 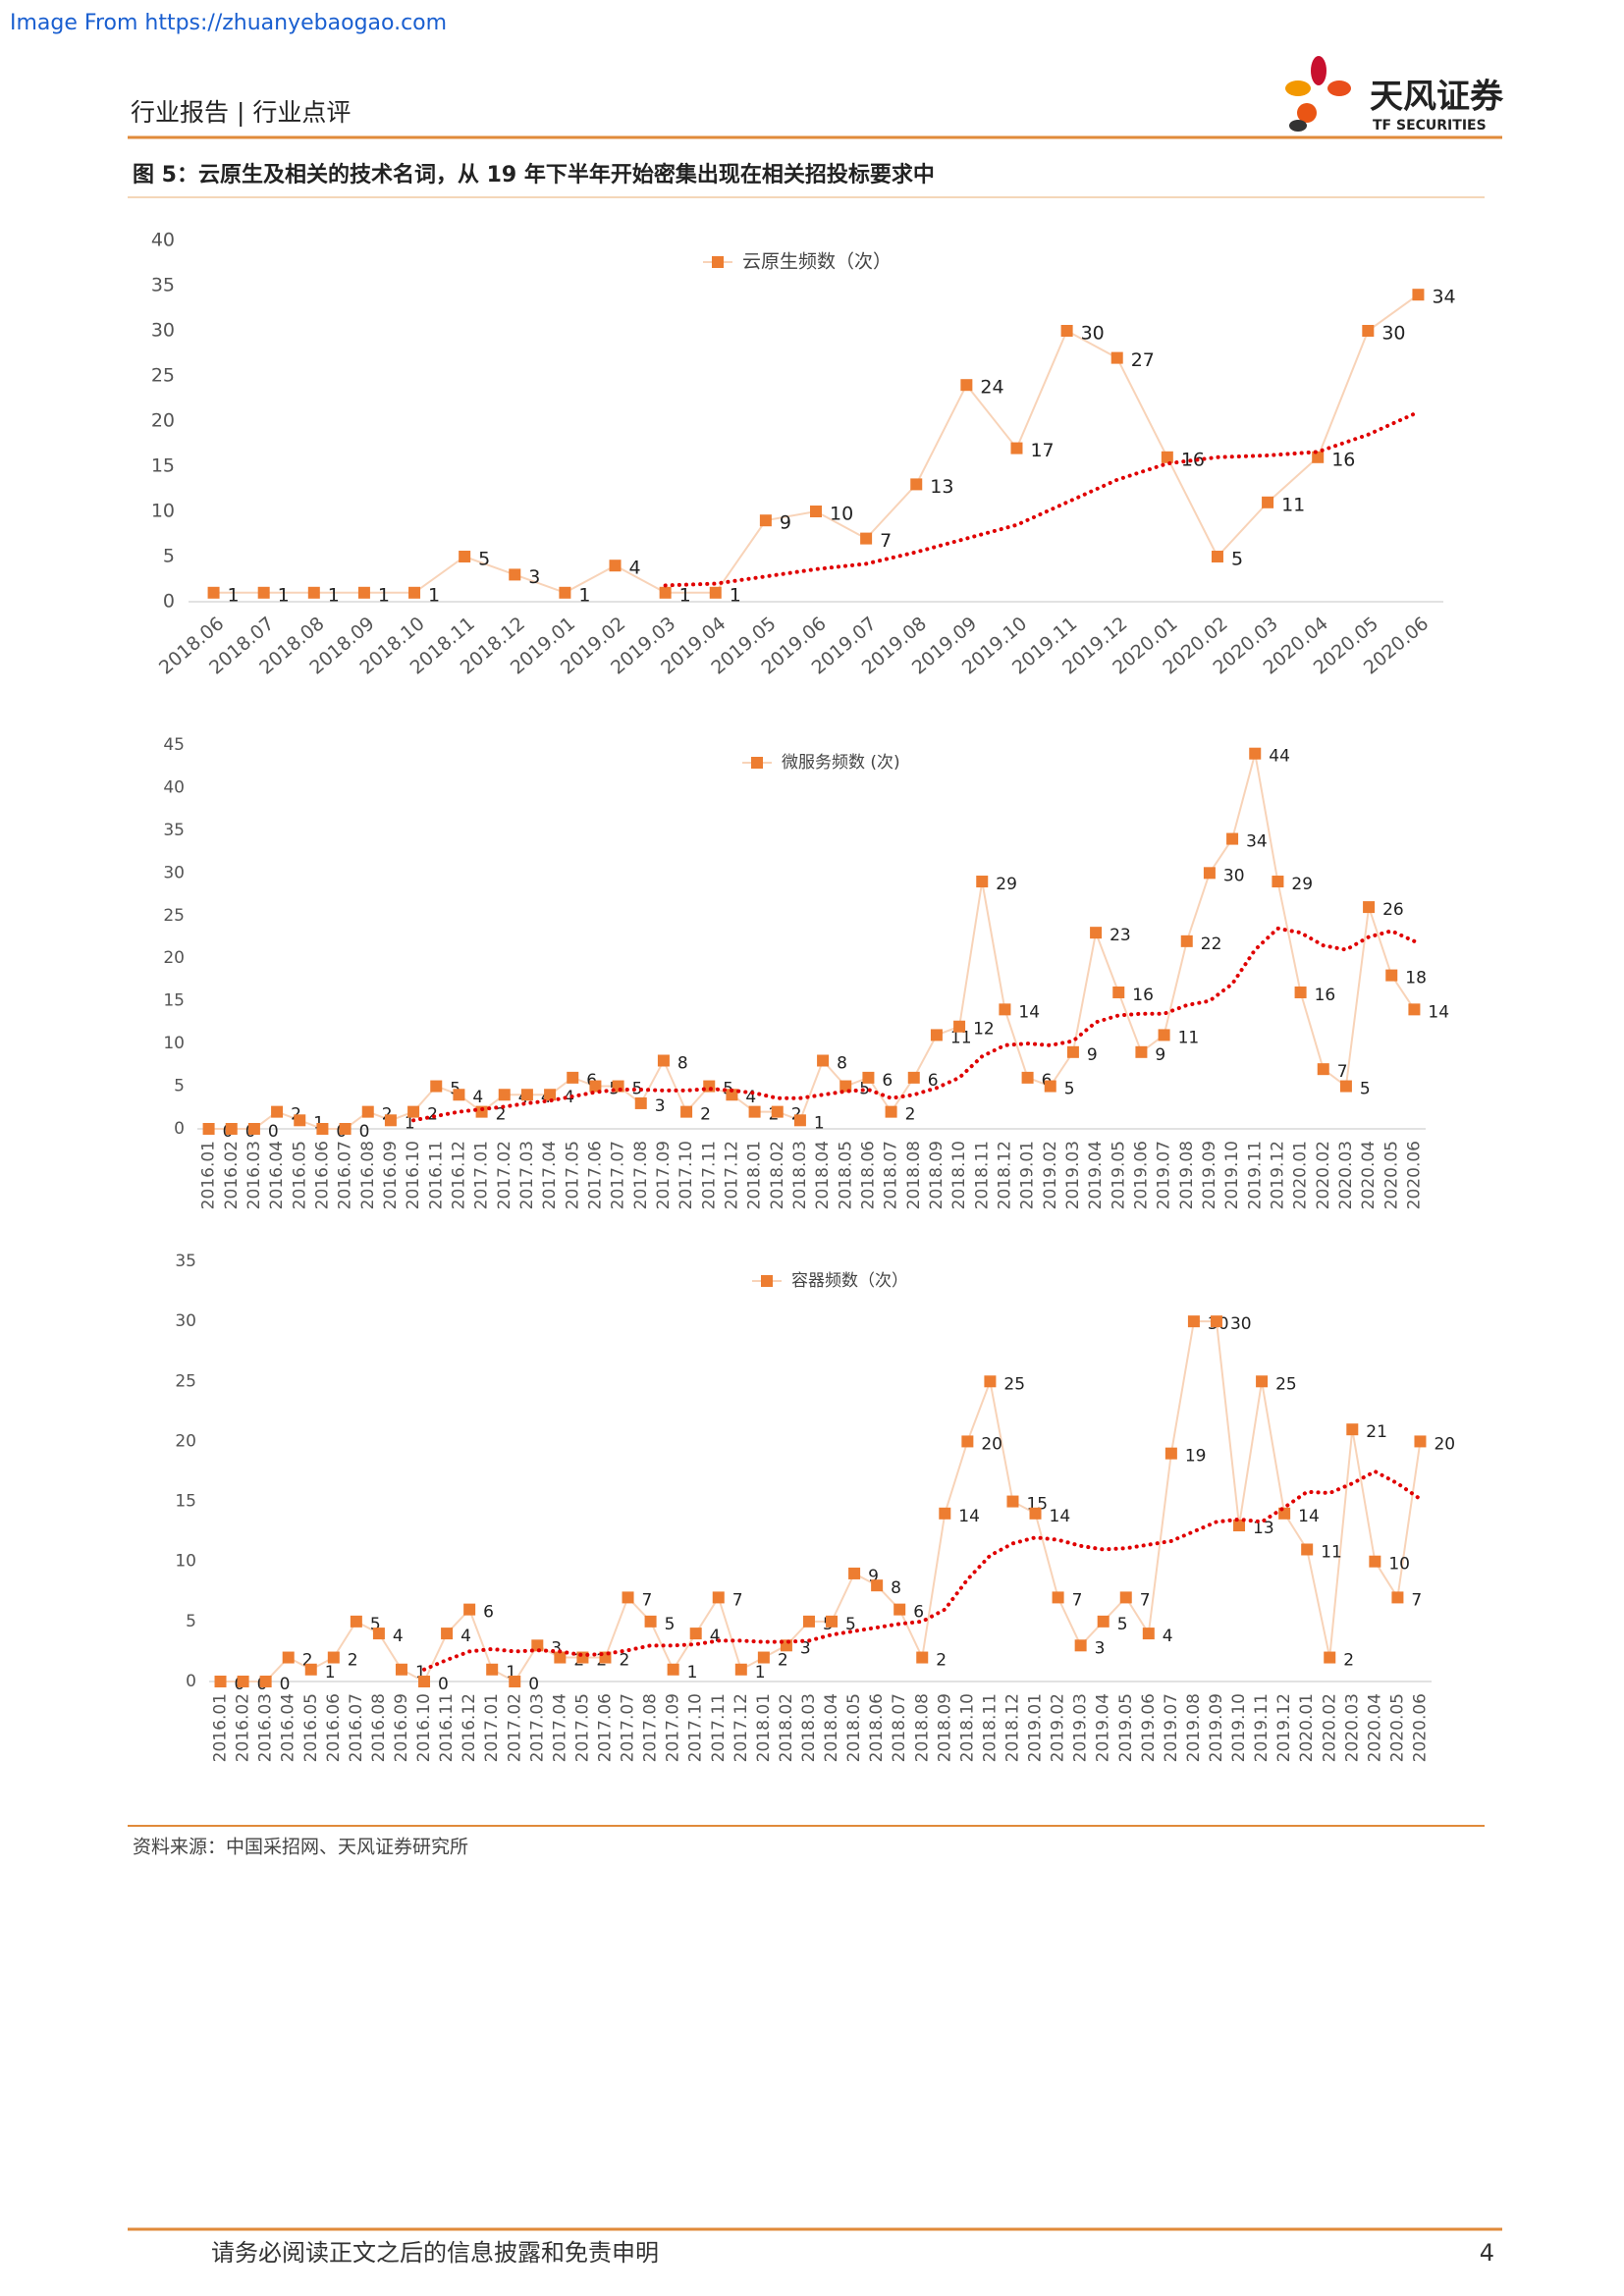 What do you see at coordinates (241, 112) in the screenshot?
I see `section-label: 行业报告 | 行业点评` at bounding box center [241, 112].